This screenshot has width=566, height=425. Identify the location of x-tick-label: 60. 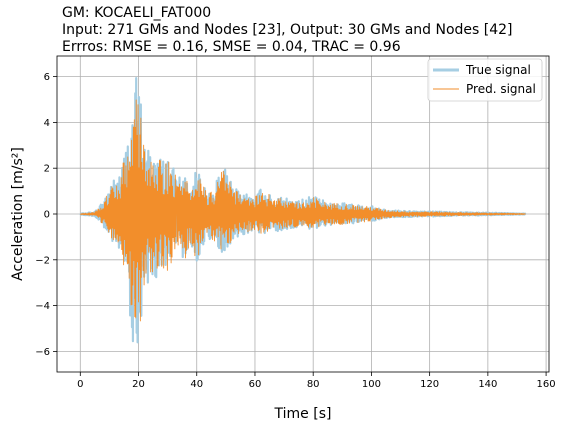
(255, 384).